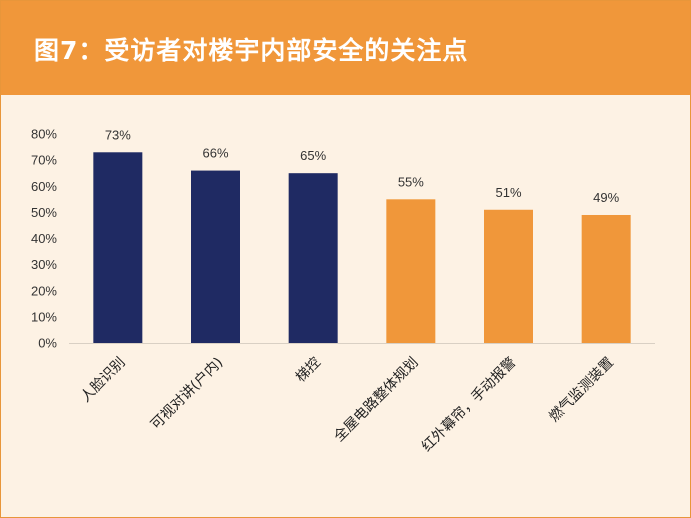 The image size is (691, 518). Describe the element at coordinates (118, 134) in the screenshot. I see `data-label: 73%` at that location.